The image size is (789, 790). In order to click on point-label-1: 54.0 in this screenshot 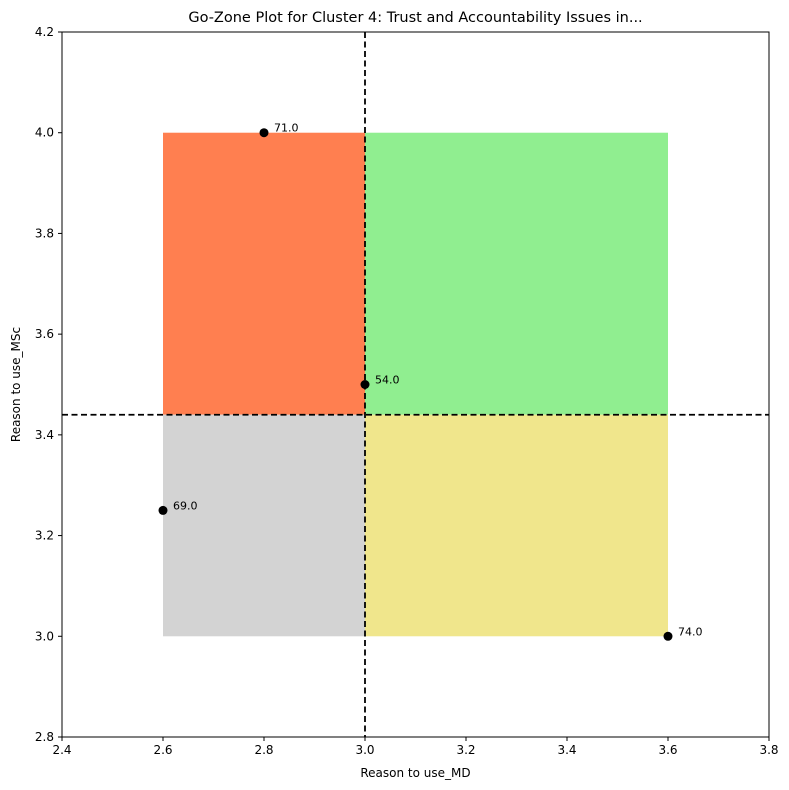, I will do `click(387, 380)`.